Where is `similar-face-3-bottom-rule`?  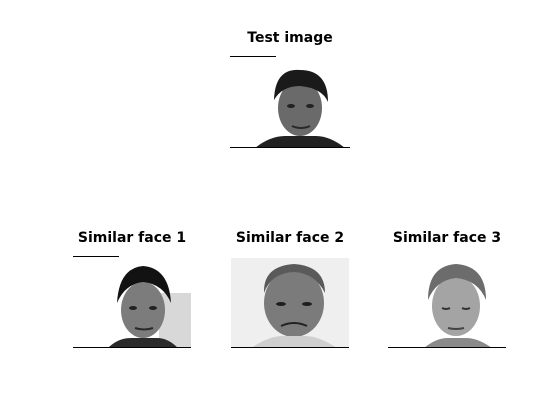 similar-face-3-bottom-rule is located at coordinates (447, 347).